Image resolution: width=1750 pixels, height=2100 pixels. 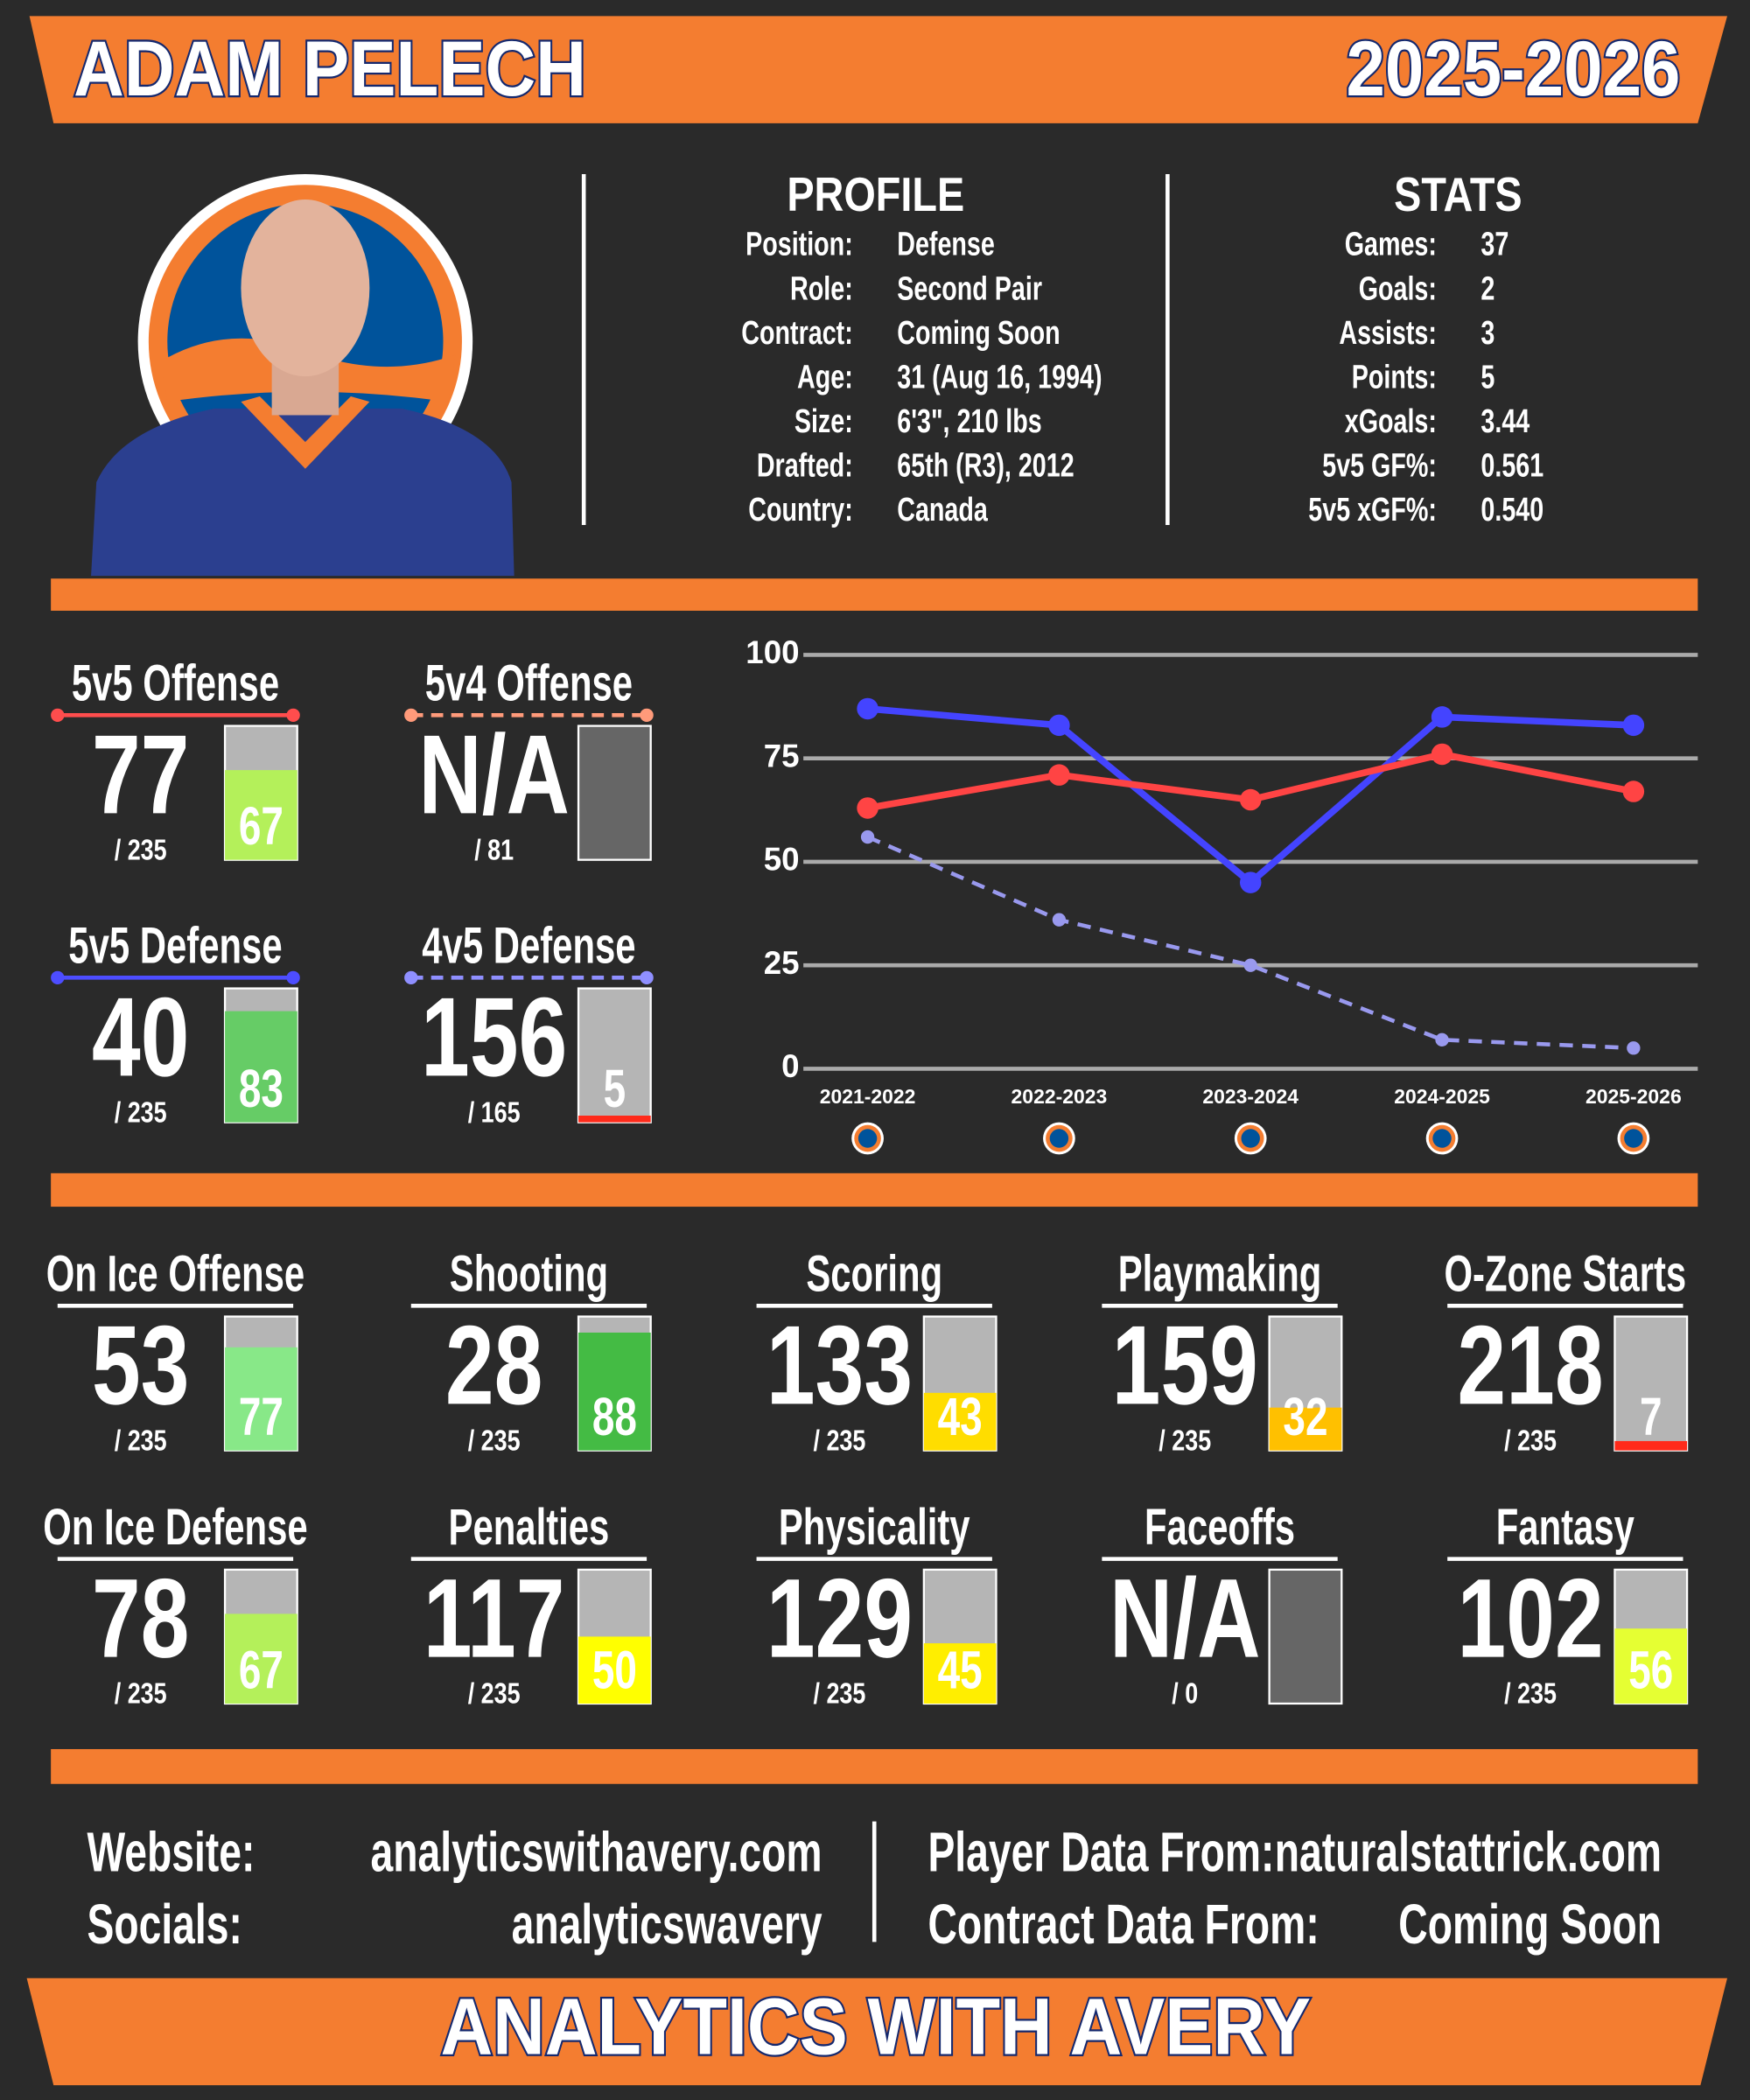 I want to click on rank: N/A, so click(x=494, y=775).